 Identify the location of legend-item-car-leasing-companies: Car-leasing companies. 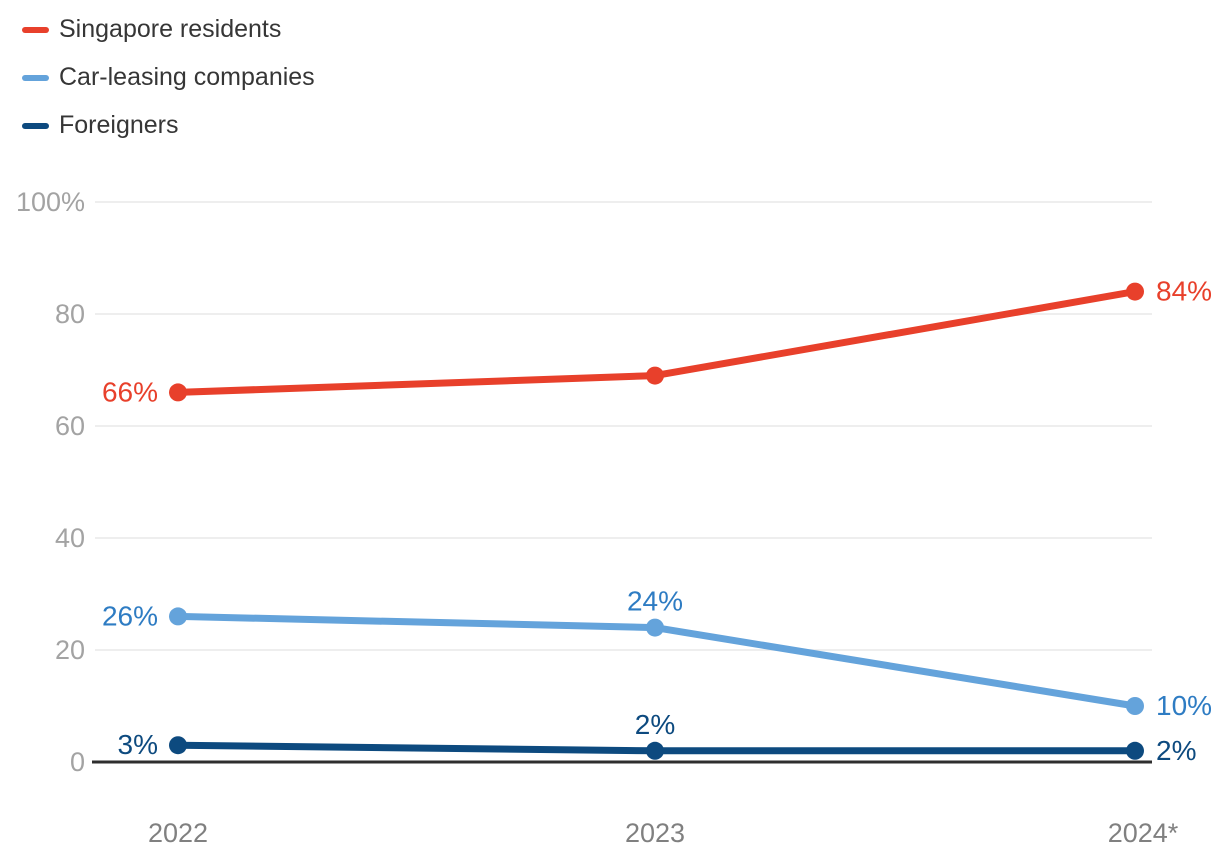
(168, 77).